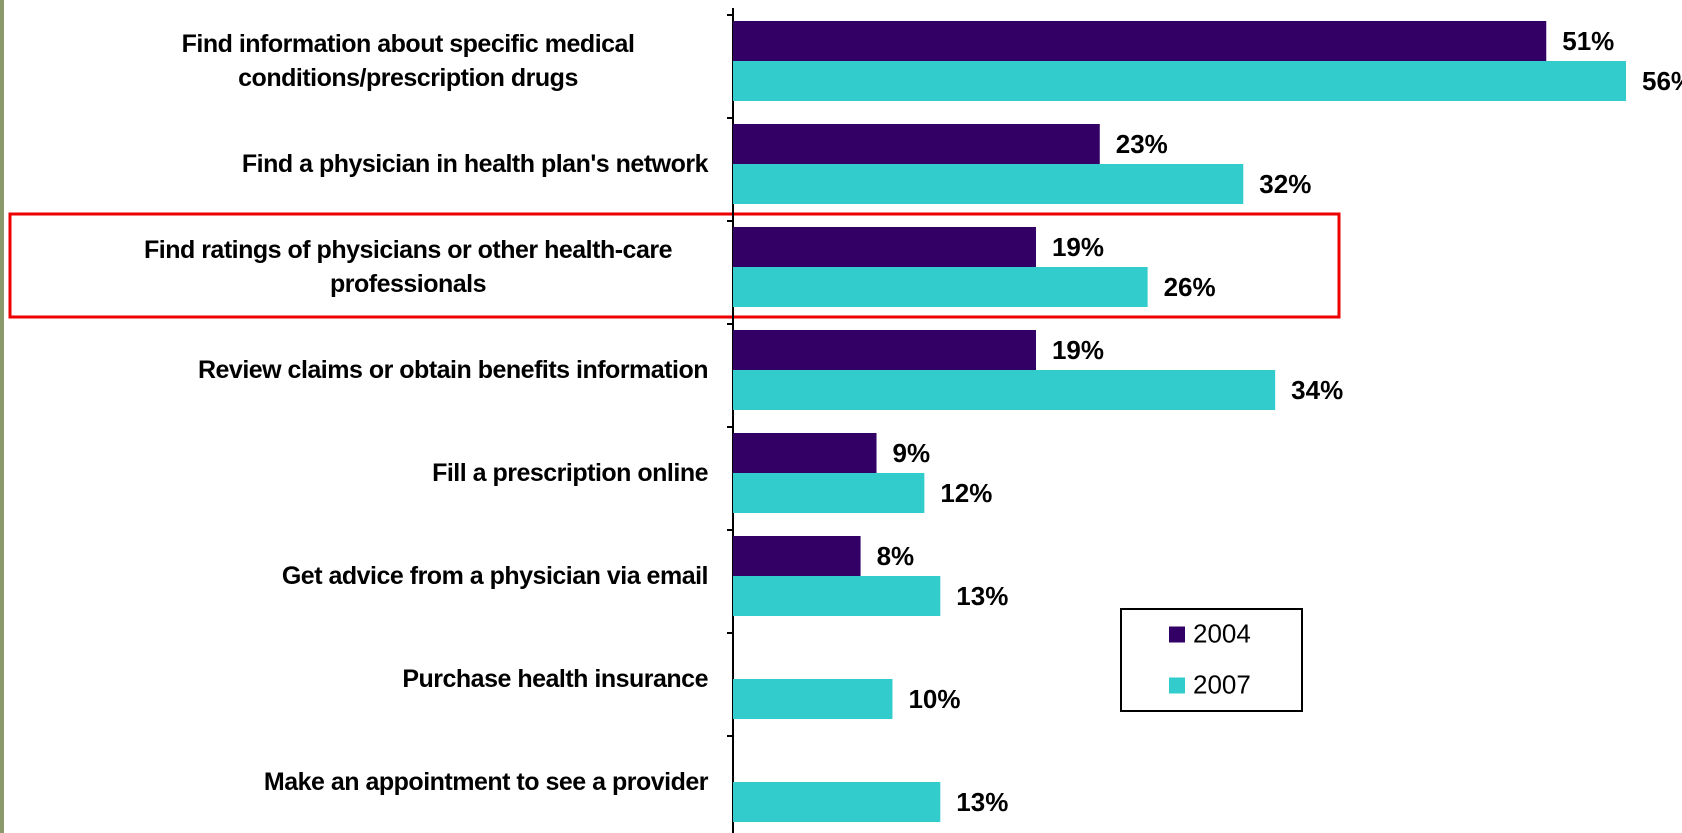 This screenshot has width=1682, height=833. I want to click on category-label: Make an appointment to see a provider, so click(486, 782).